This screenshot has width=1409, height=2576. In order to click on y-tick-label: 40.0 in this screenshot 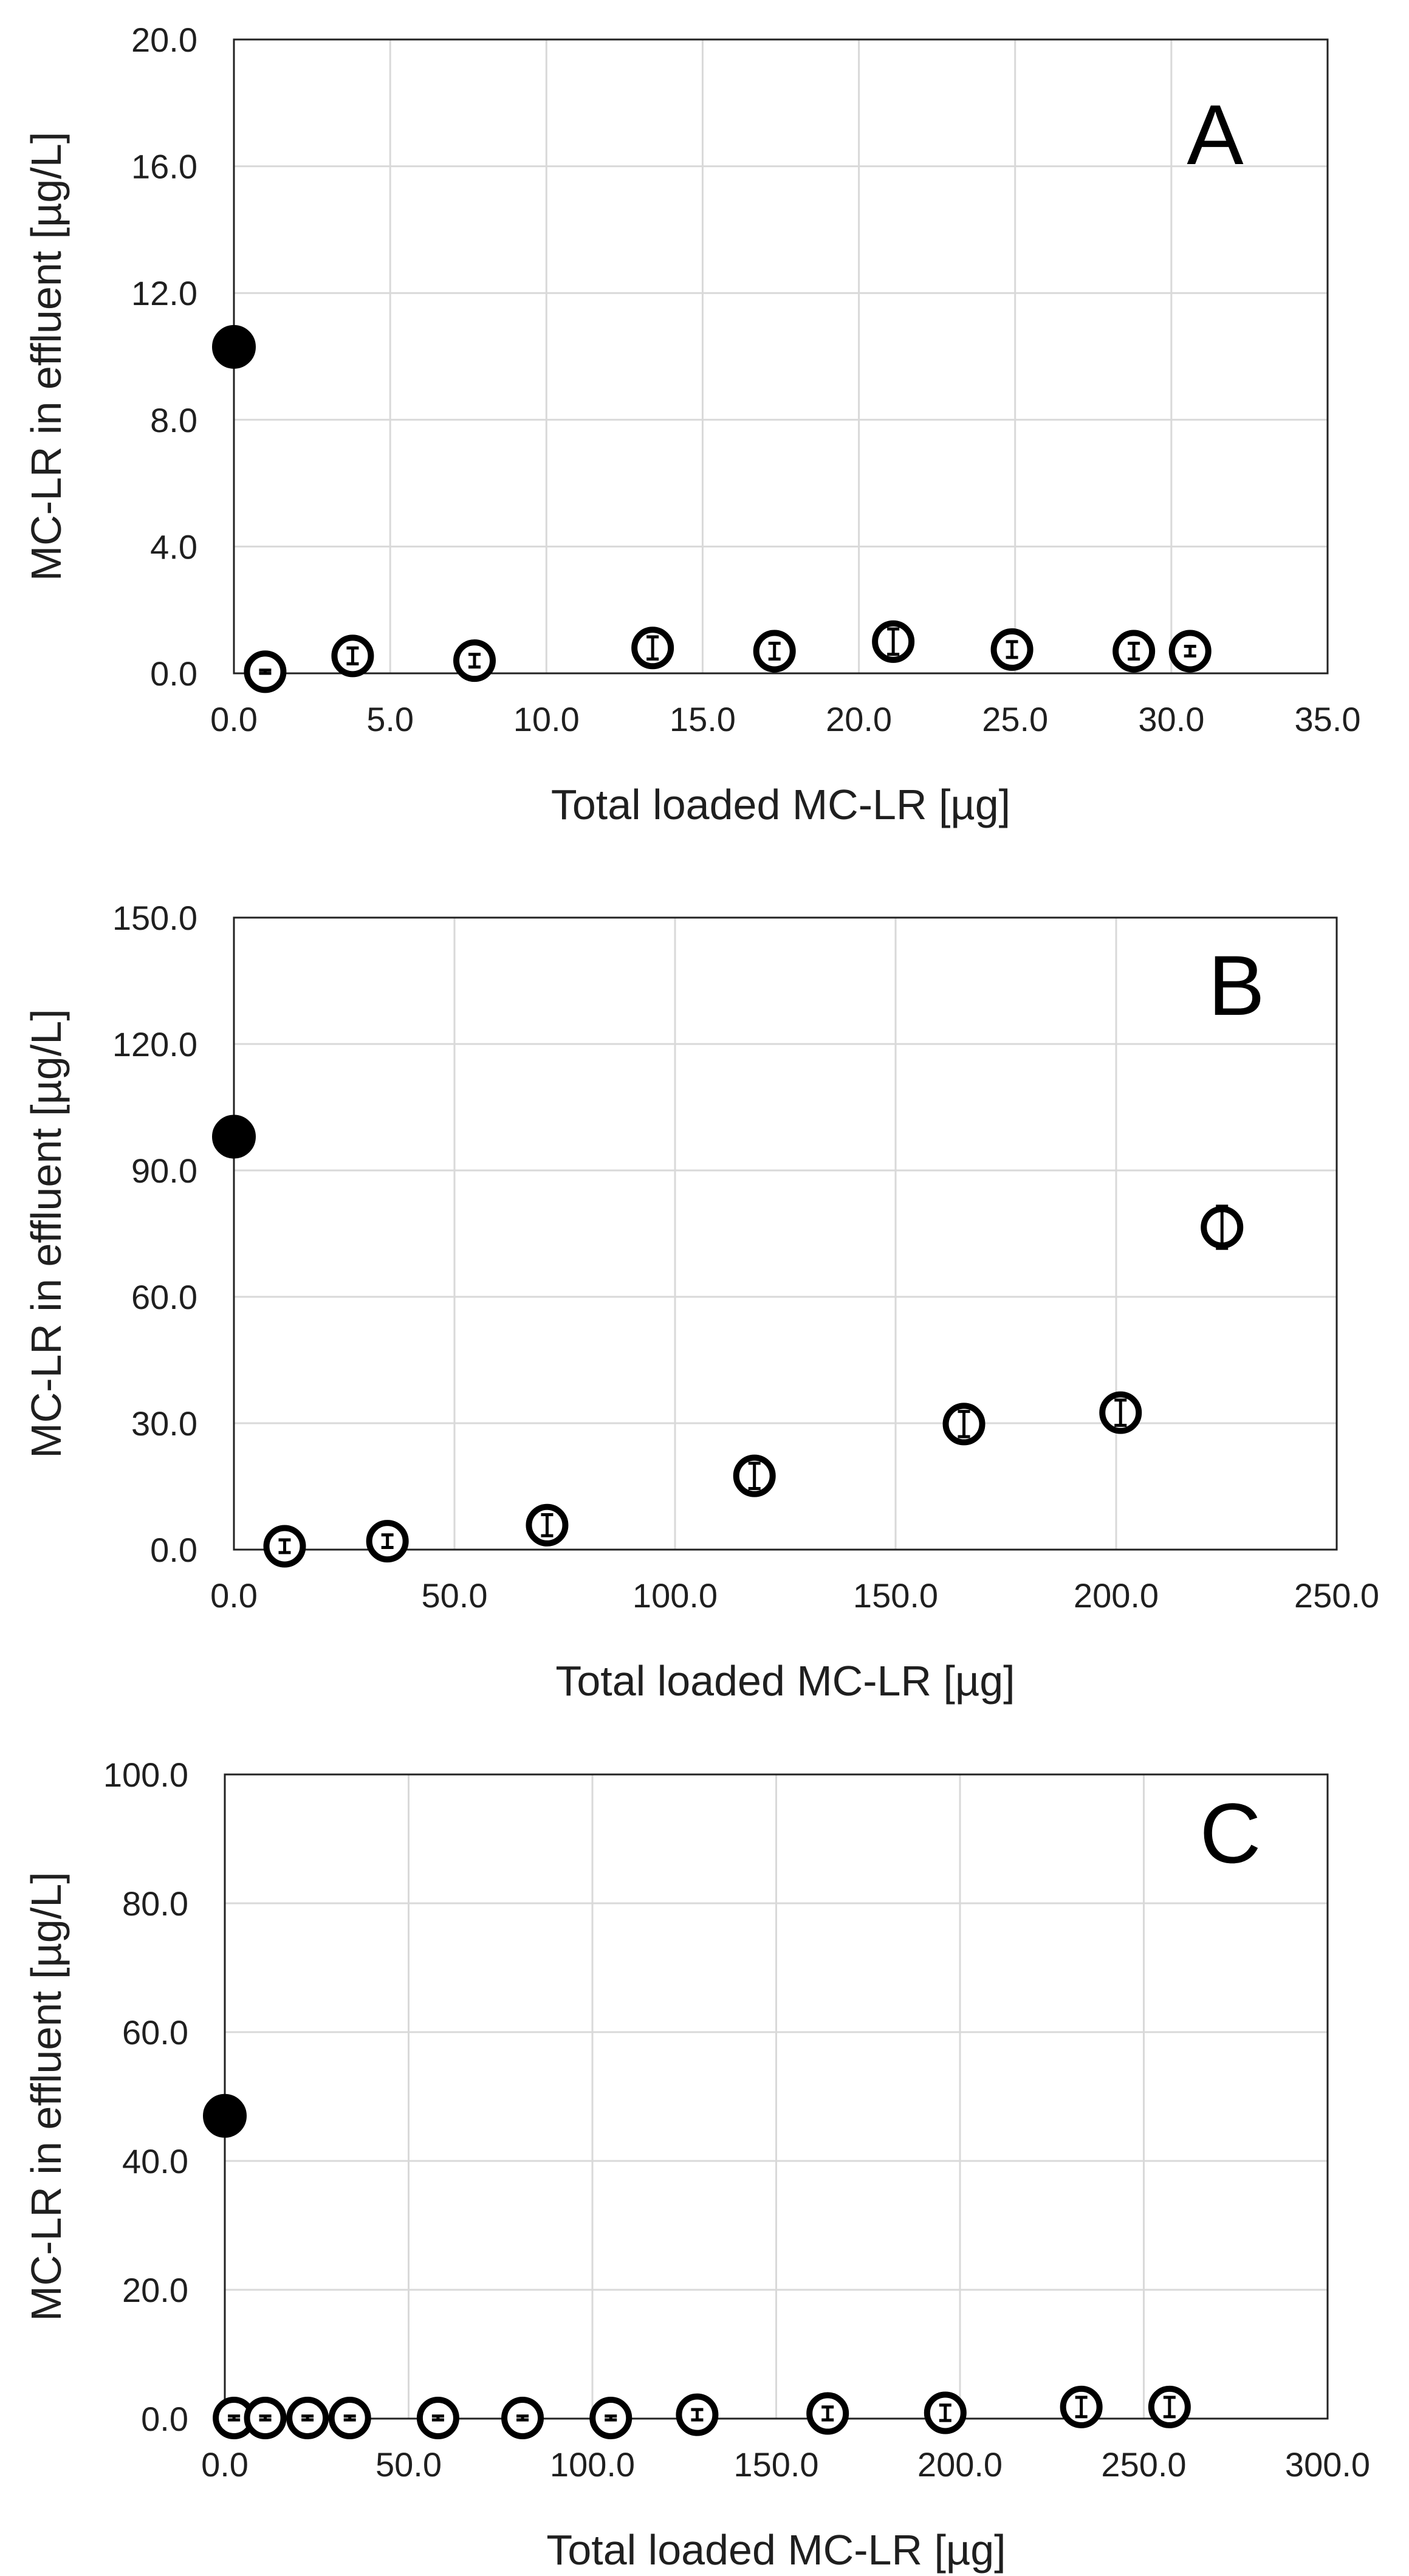, I will do `click(155, 2161)`.